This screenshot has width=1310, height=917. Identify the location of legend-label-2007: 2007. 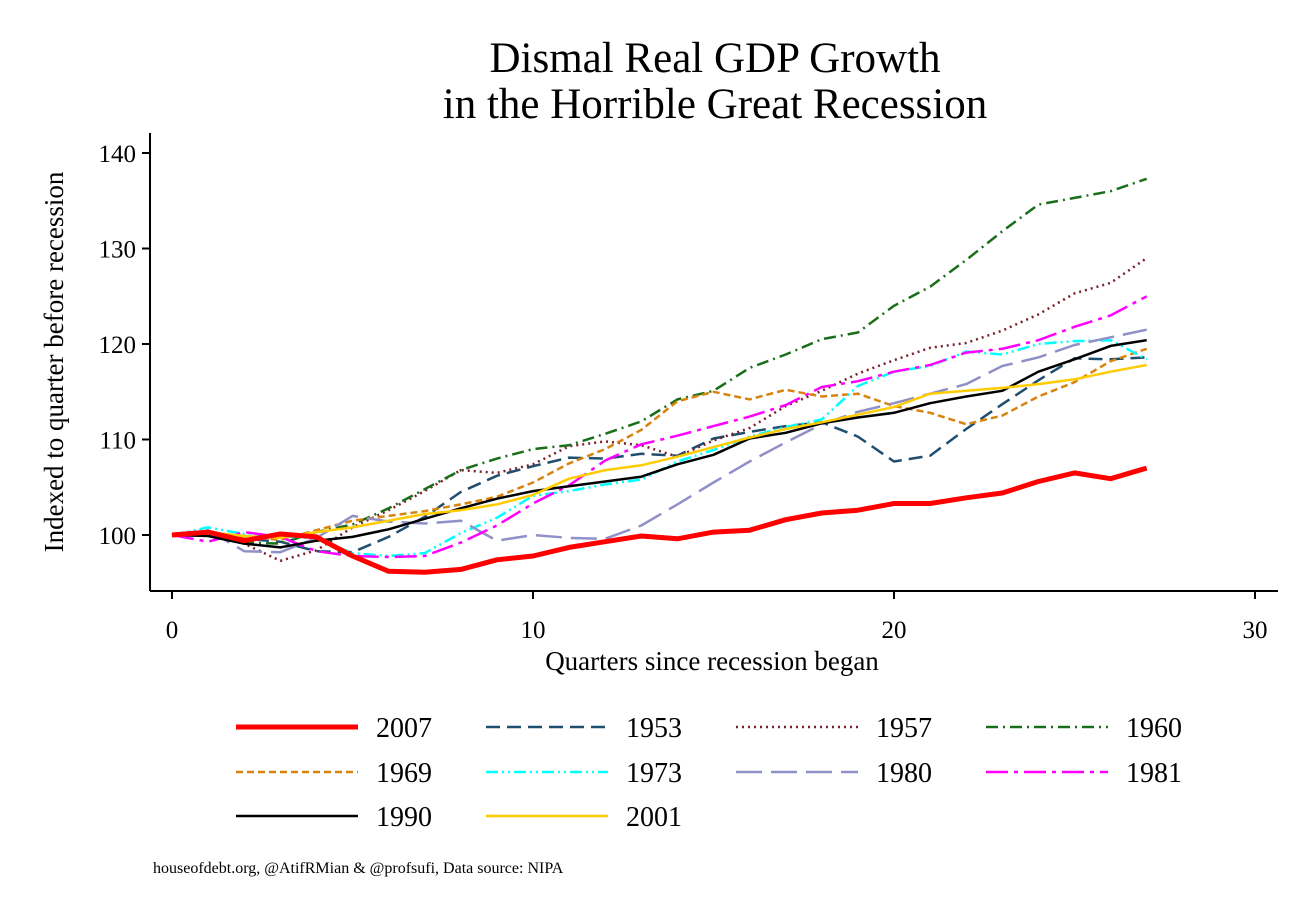
(404, 728).